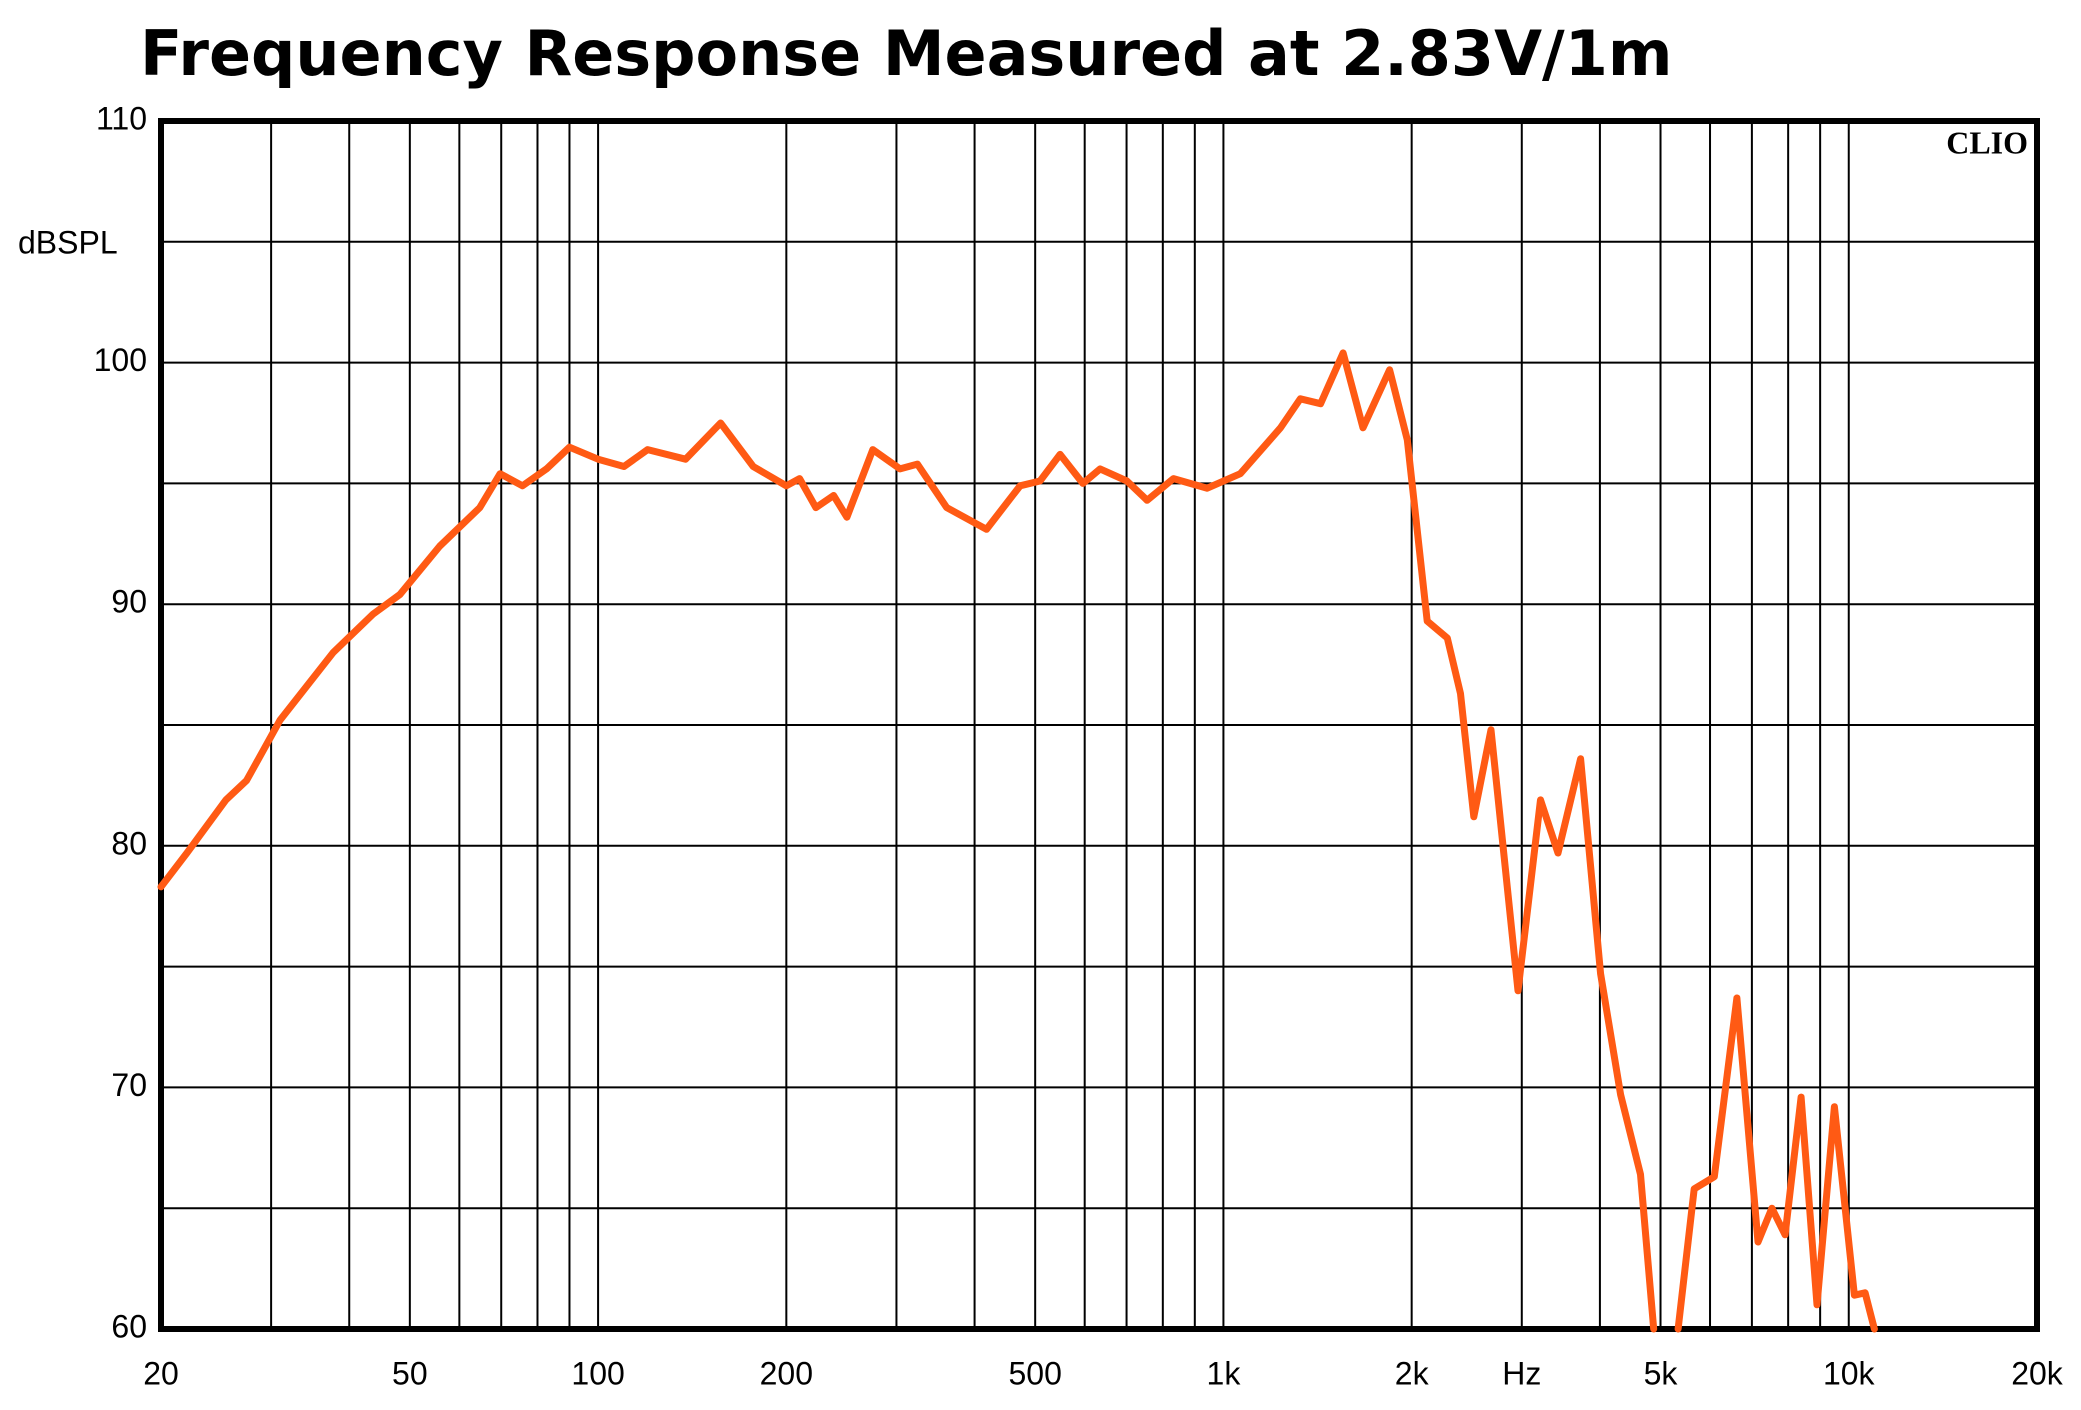 This screenshot has height=1410, width=2081. What do you see at coordinates (120, 360) in the screenshot?
I see `y-tick-label: 100` at bounding box center [120, 360].